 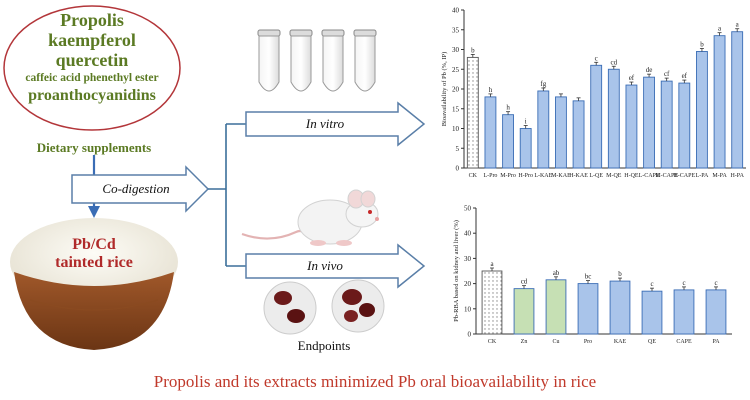 I want to click on in-vivo-arrow, so click(x=335, y=266).